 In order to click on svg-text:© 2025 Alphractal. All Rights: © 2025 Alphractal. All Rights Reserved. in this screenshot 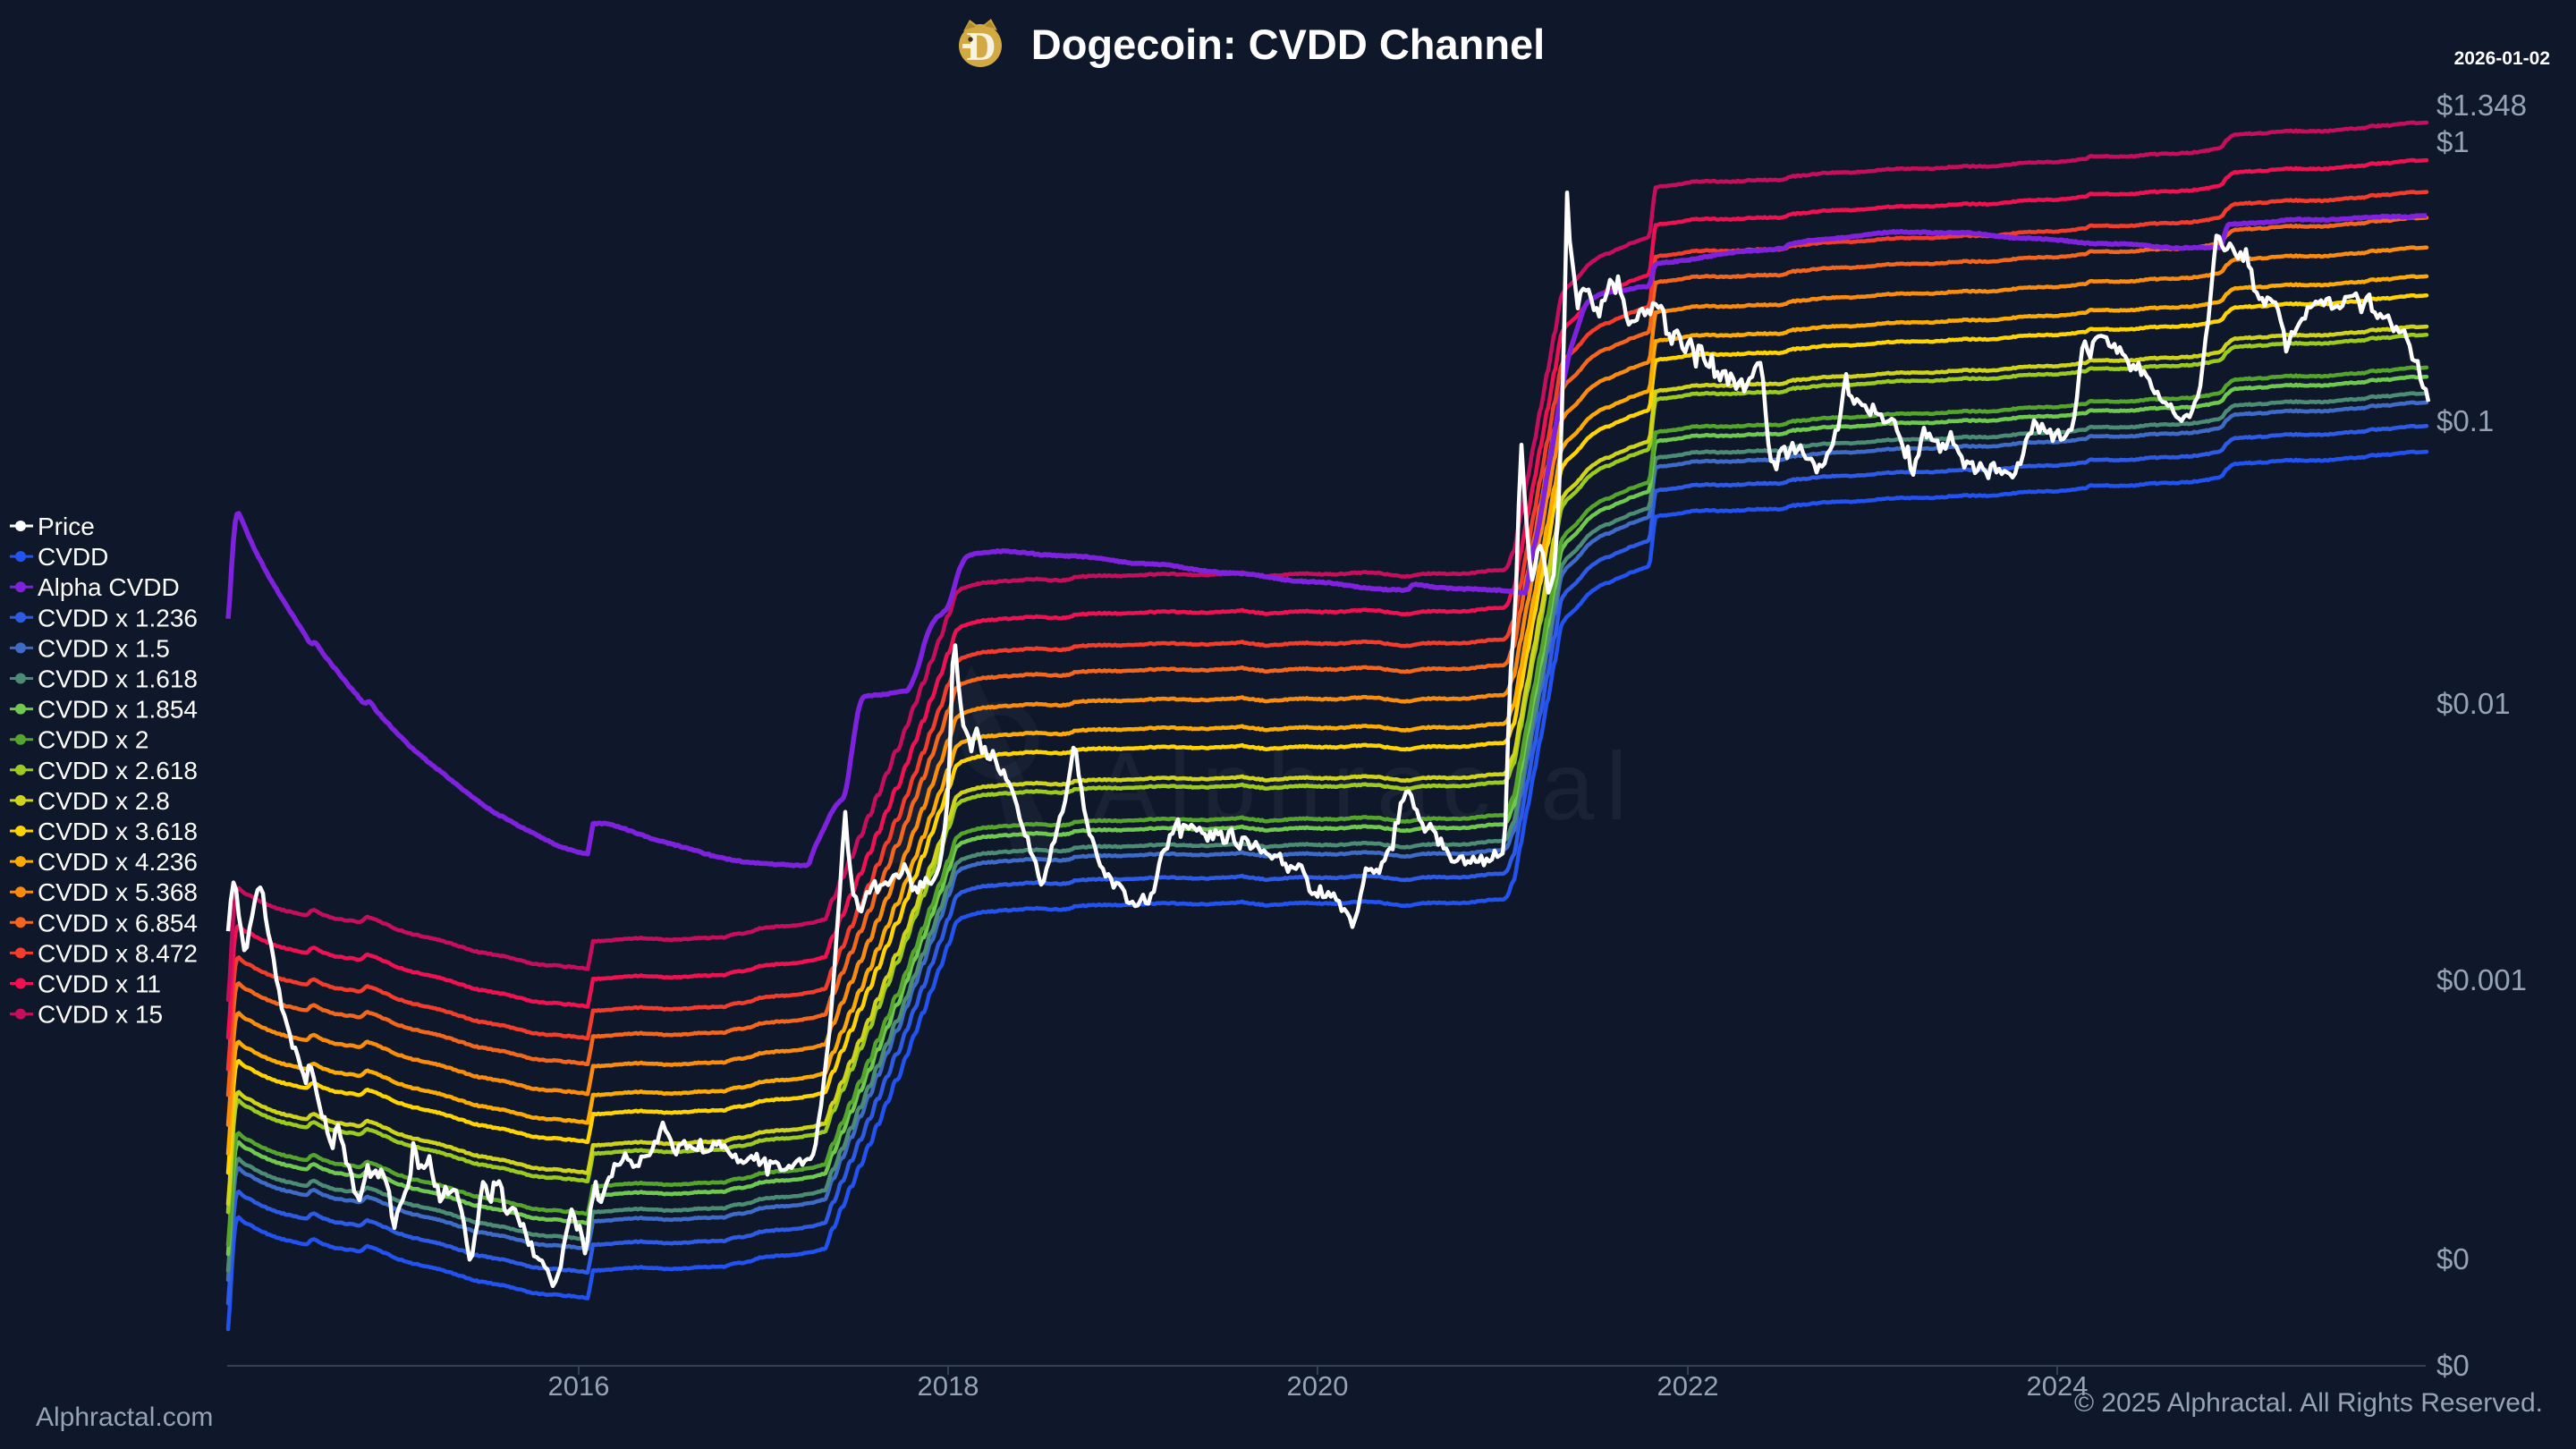, I will do `click(2308, 1403)`.